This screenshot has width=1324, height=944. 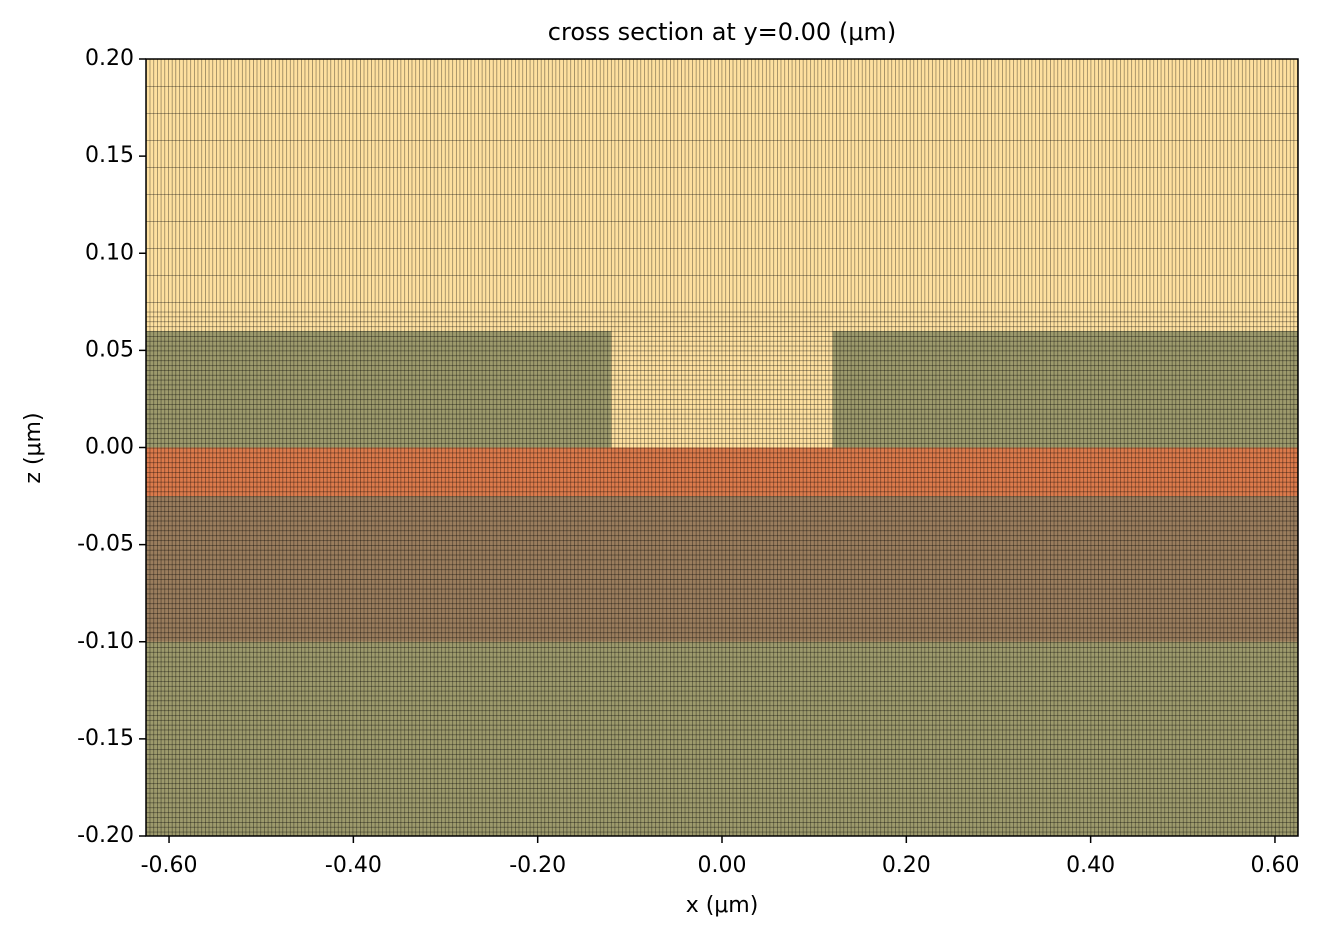 I want to click on y-tick-label: -0.05, so click(x=105, y=544).